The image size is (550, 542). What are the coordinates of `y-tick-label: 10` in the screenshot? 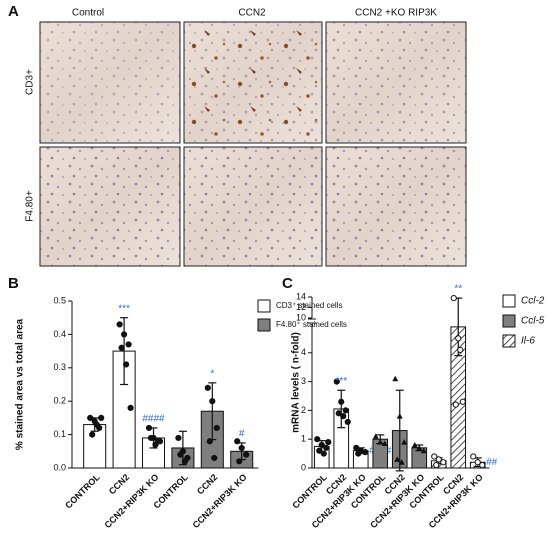 It's located at (301, 317).